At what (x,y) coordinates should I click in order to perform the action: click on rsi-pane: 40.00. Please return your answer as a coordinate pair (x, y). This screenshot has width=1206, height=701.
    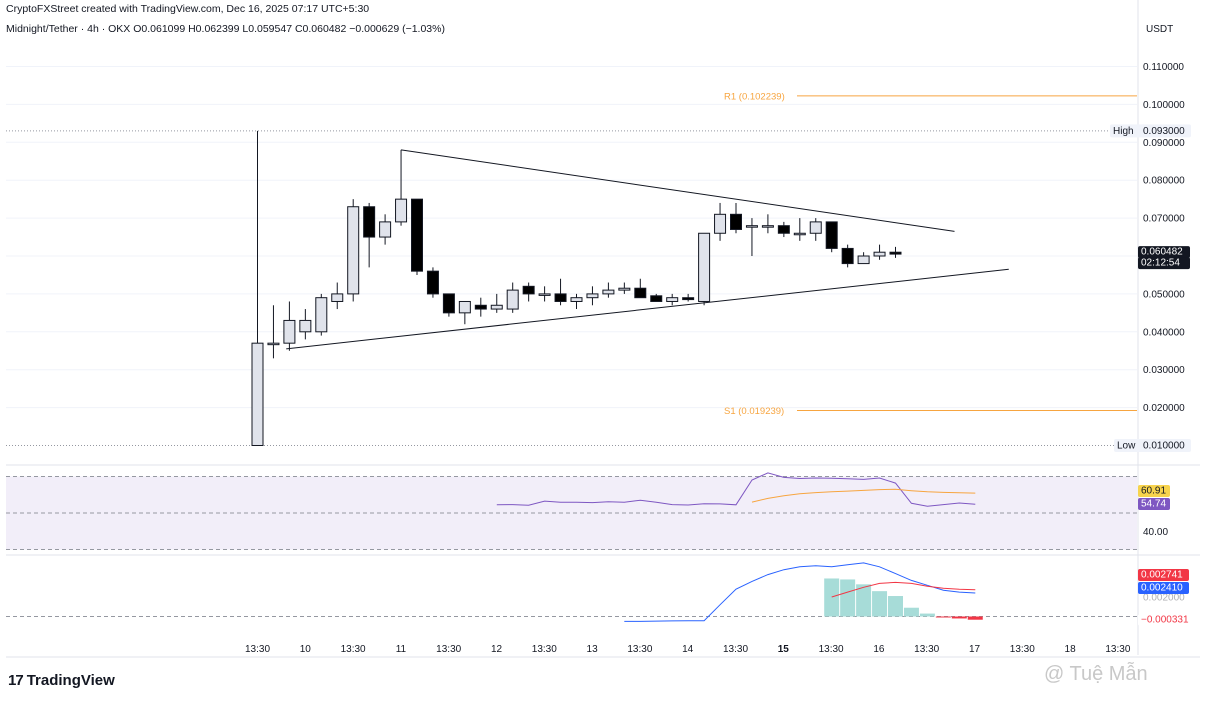
    Looking at the image, I should click on (587, 511).